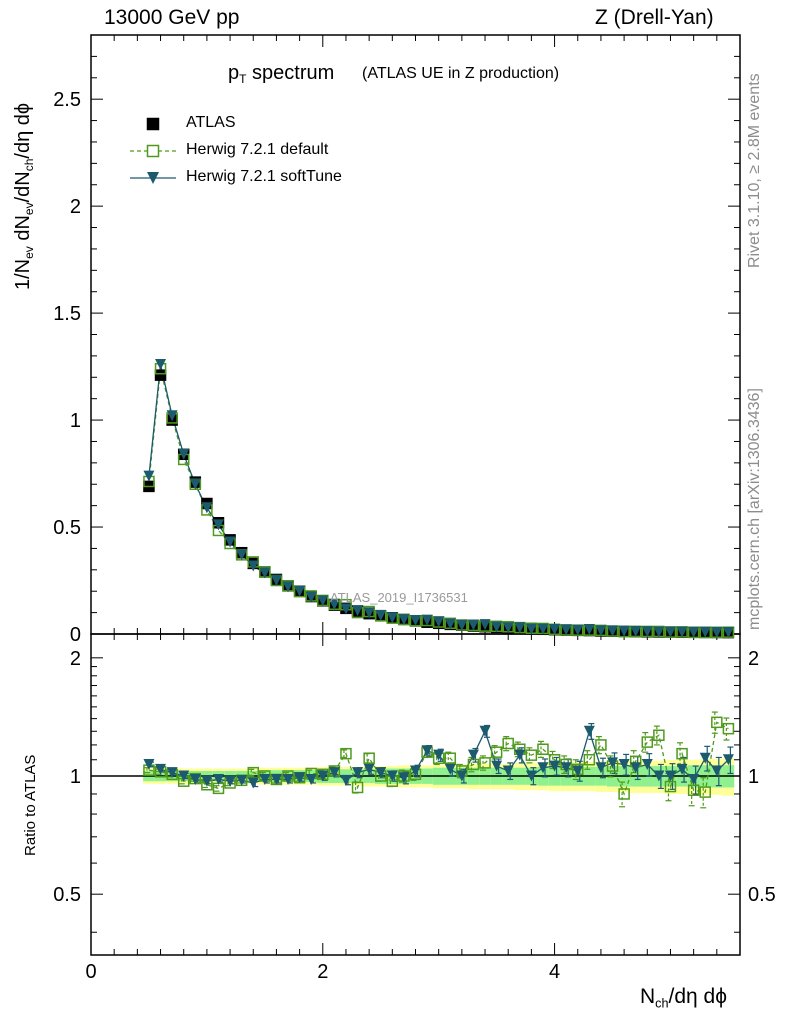 Image resolution: width=786 pixels, height=1024 pixels. What do you see at coordinates (754, 170) in the screenshot?
I see `rivet-label: Rivet 3.1.10, ≥ 2.8M events` at bounding box center [754, 170].